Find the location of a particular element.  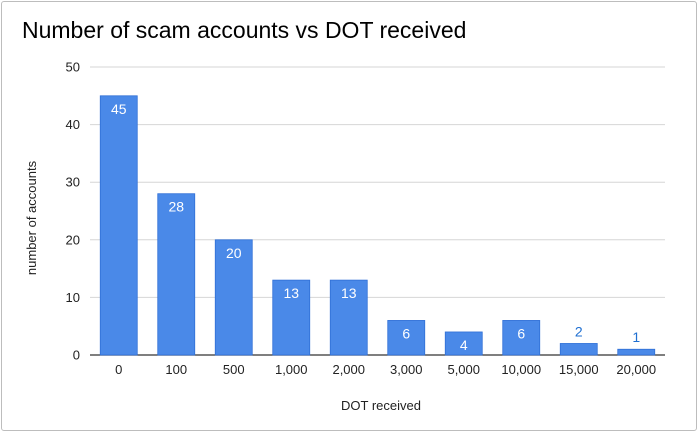

x-tick-label: 20,000 is located at coordinates (636, 369).